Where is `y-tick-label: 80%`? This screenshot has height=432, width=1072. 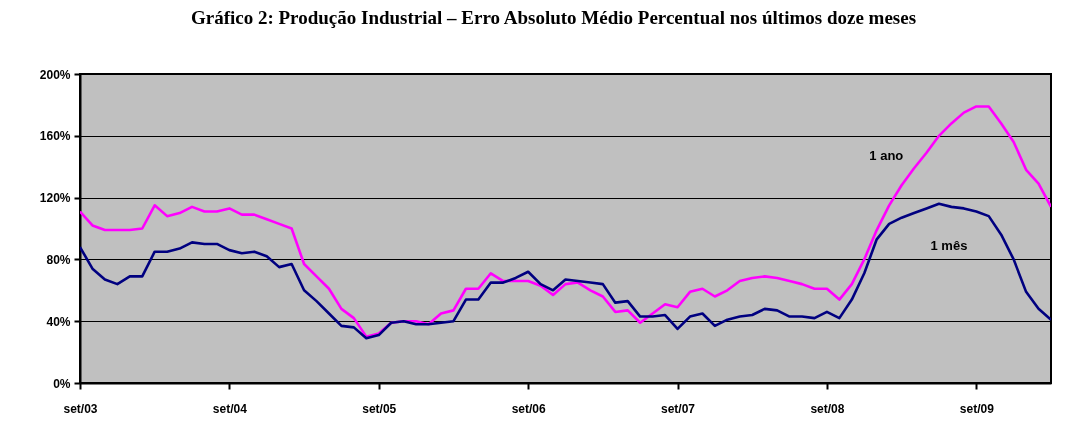
y-tick-label: 80% is located at coordinates (58, 259).